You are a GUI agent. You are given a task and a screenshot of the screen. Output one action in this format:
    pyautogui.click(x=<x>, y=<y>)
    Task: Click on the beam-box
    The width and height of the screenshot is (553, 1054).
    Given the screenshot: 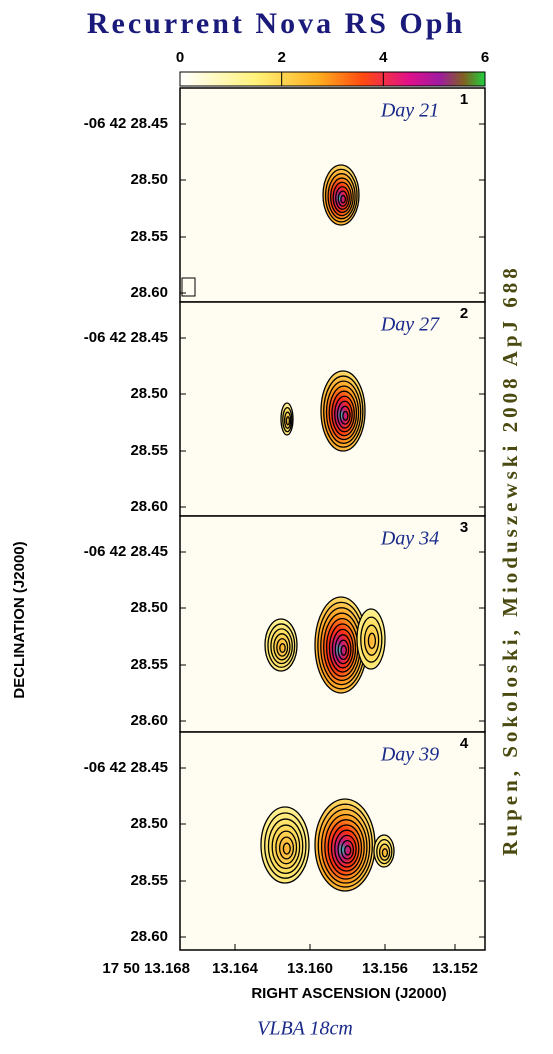 What is the action you would take?
    pyautogui.click(x=188, y=287)
    